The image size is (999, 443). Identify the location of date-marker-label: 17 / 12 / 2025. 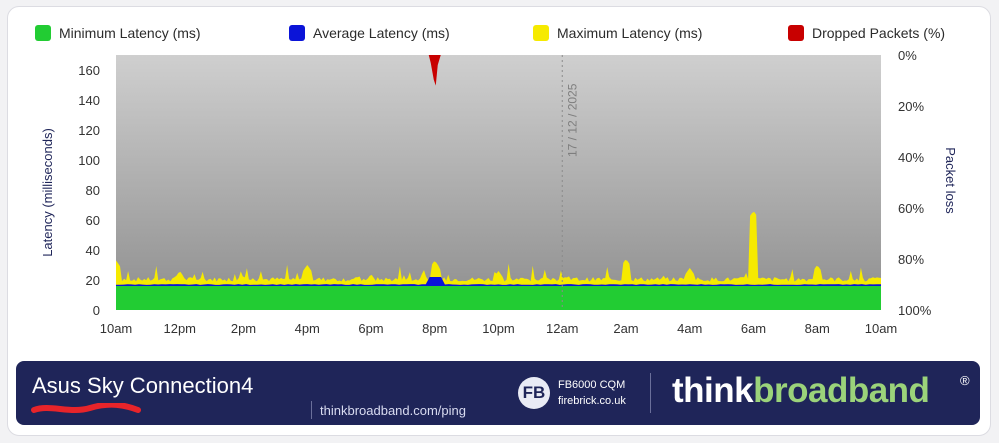
(572, 120).